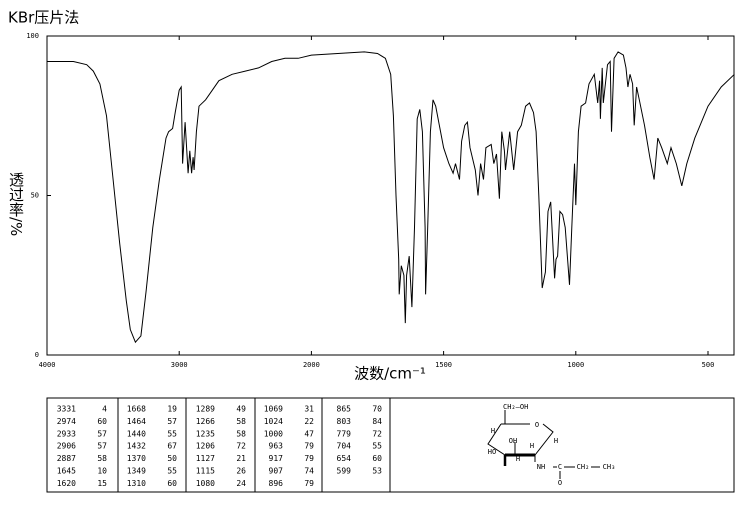 This screenshot has height=510, width=737. I want to click on peak-wavenumber: 1115, so click(205, 471).